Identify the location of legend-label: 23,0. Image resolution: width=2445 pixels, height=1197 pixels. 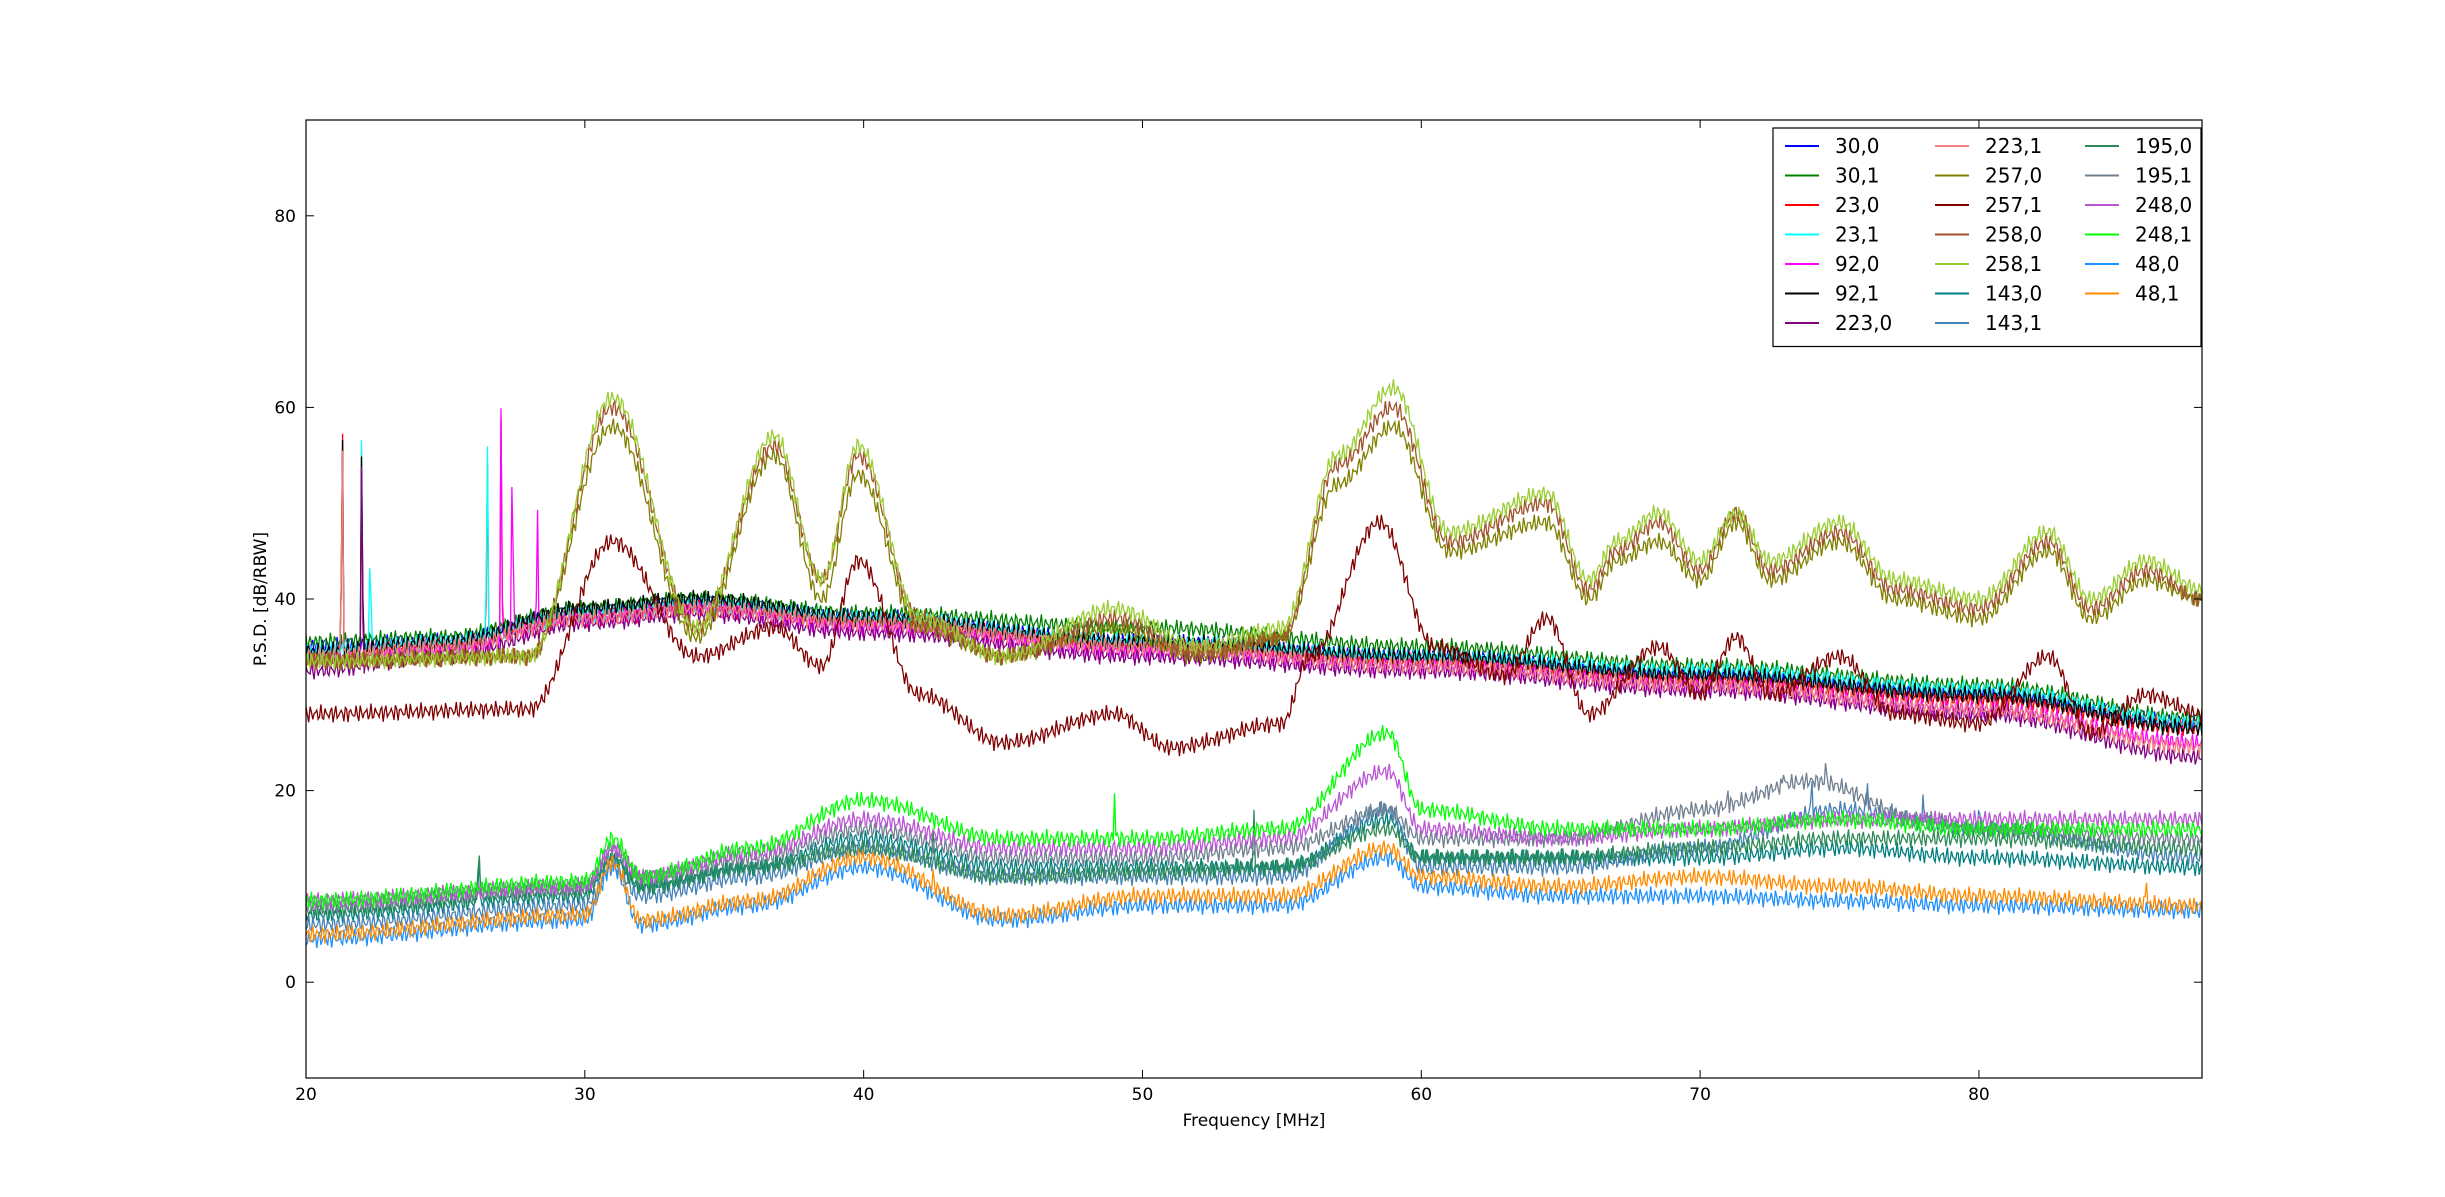
(1857, 205).